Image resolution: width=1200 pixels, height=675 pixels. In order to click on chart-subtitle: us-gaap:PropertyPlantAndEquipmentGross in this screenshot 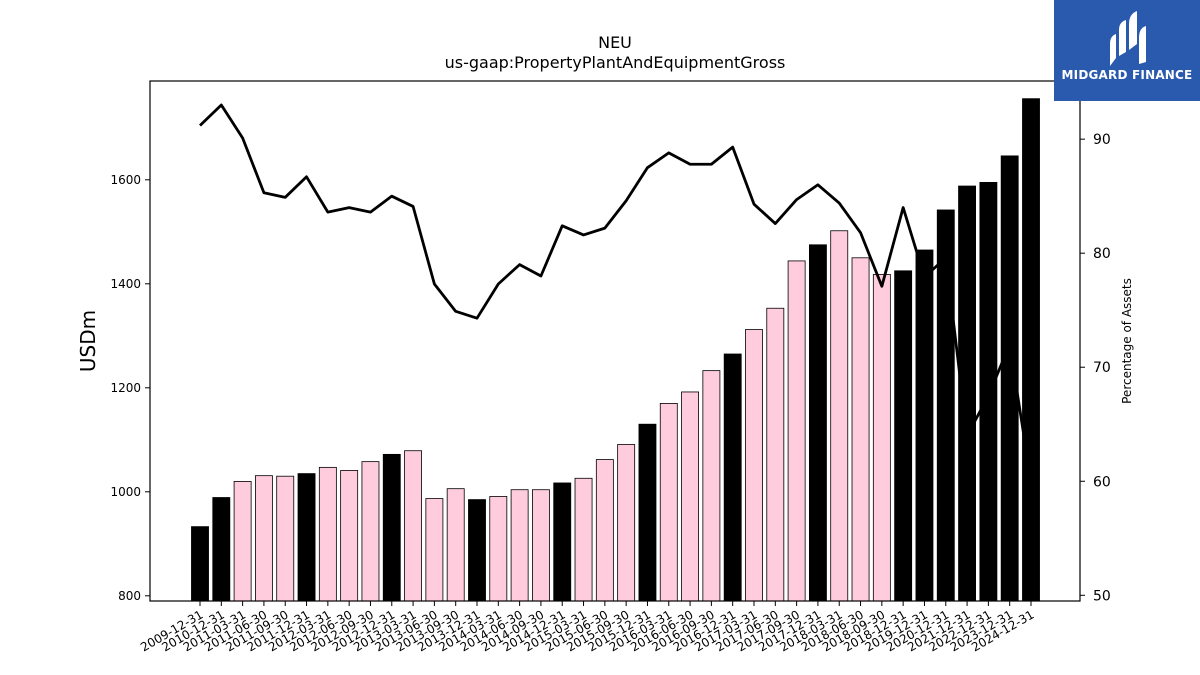, I will do `click(615, 62)`.